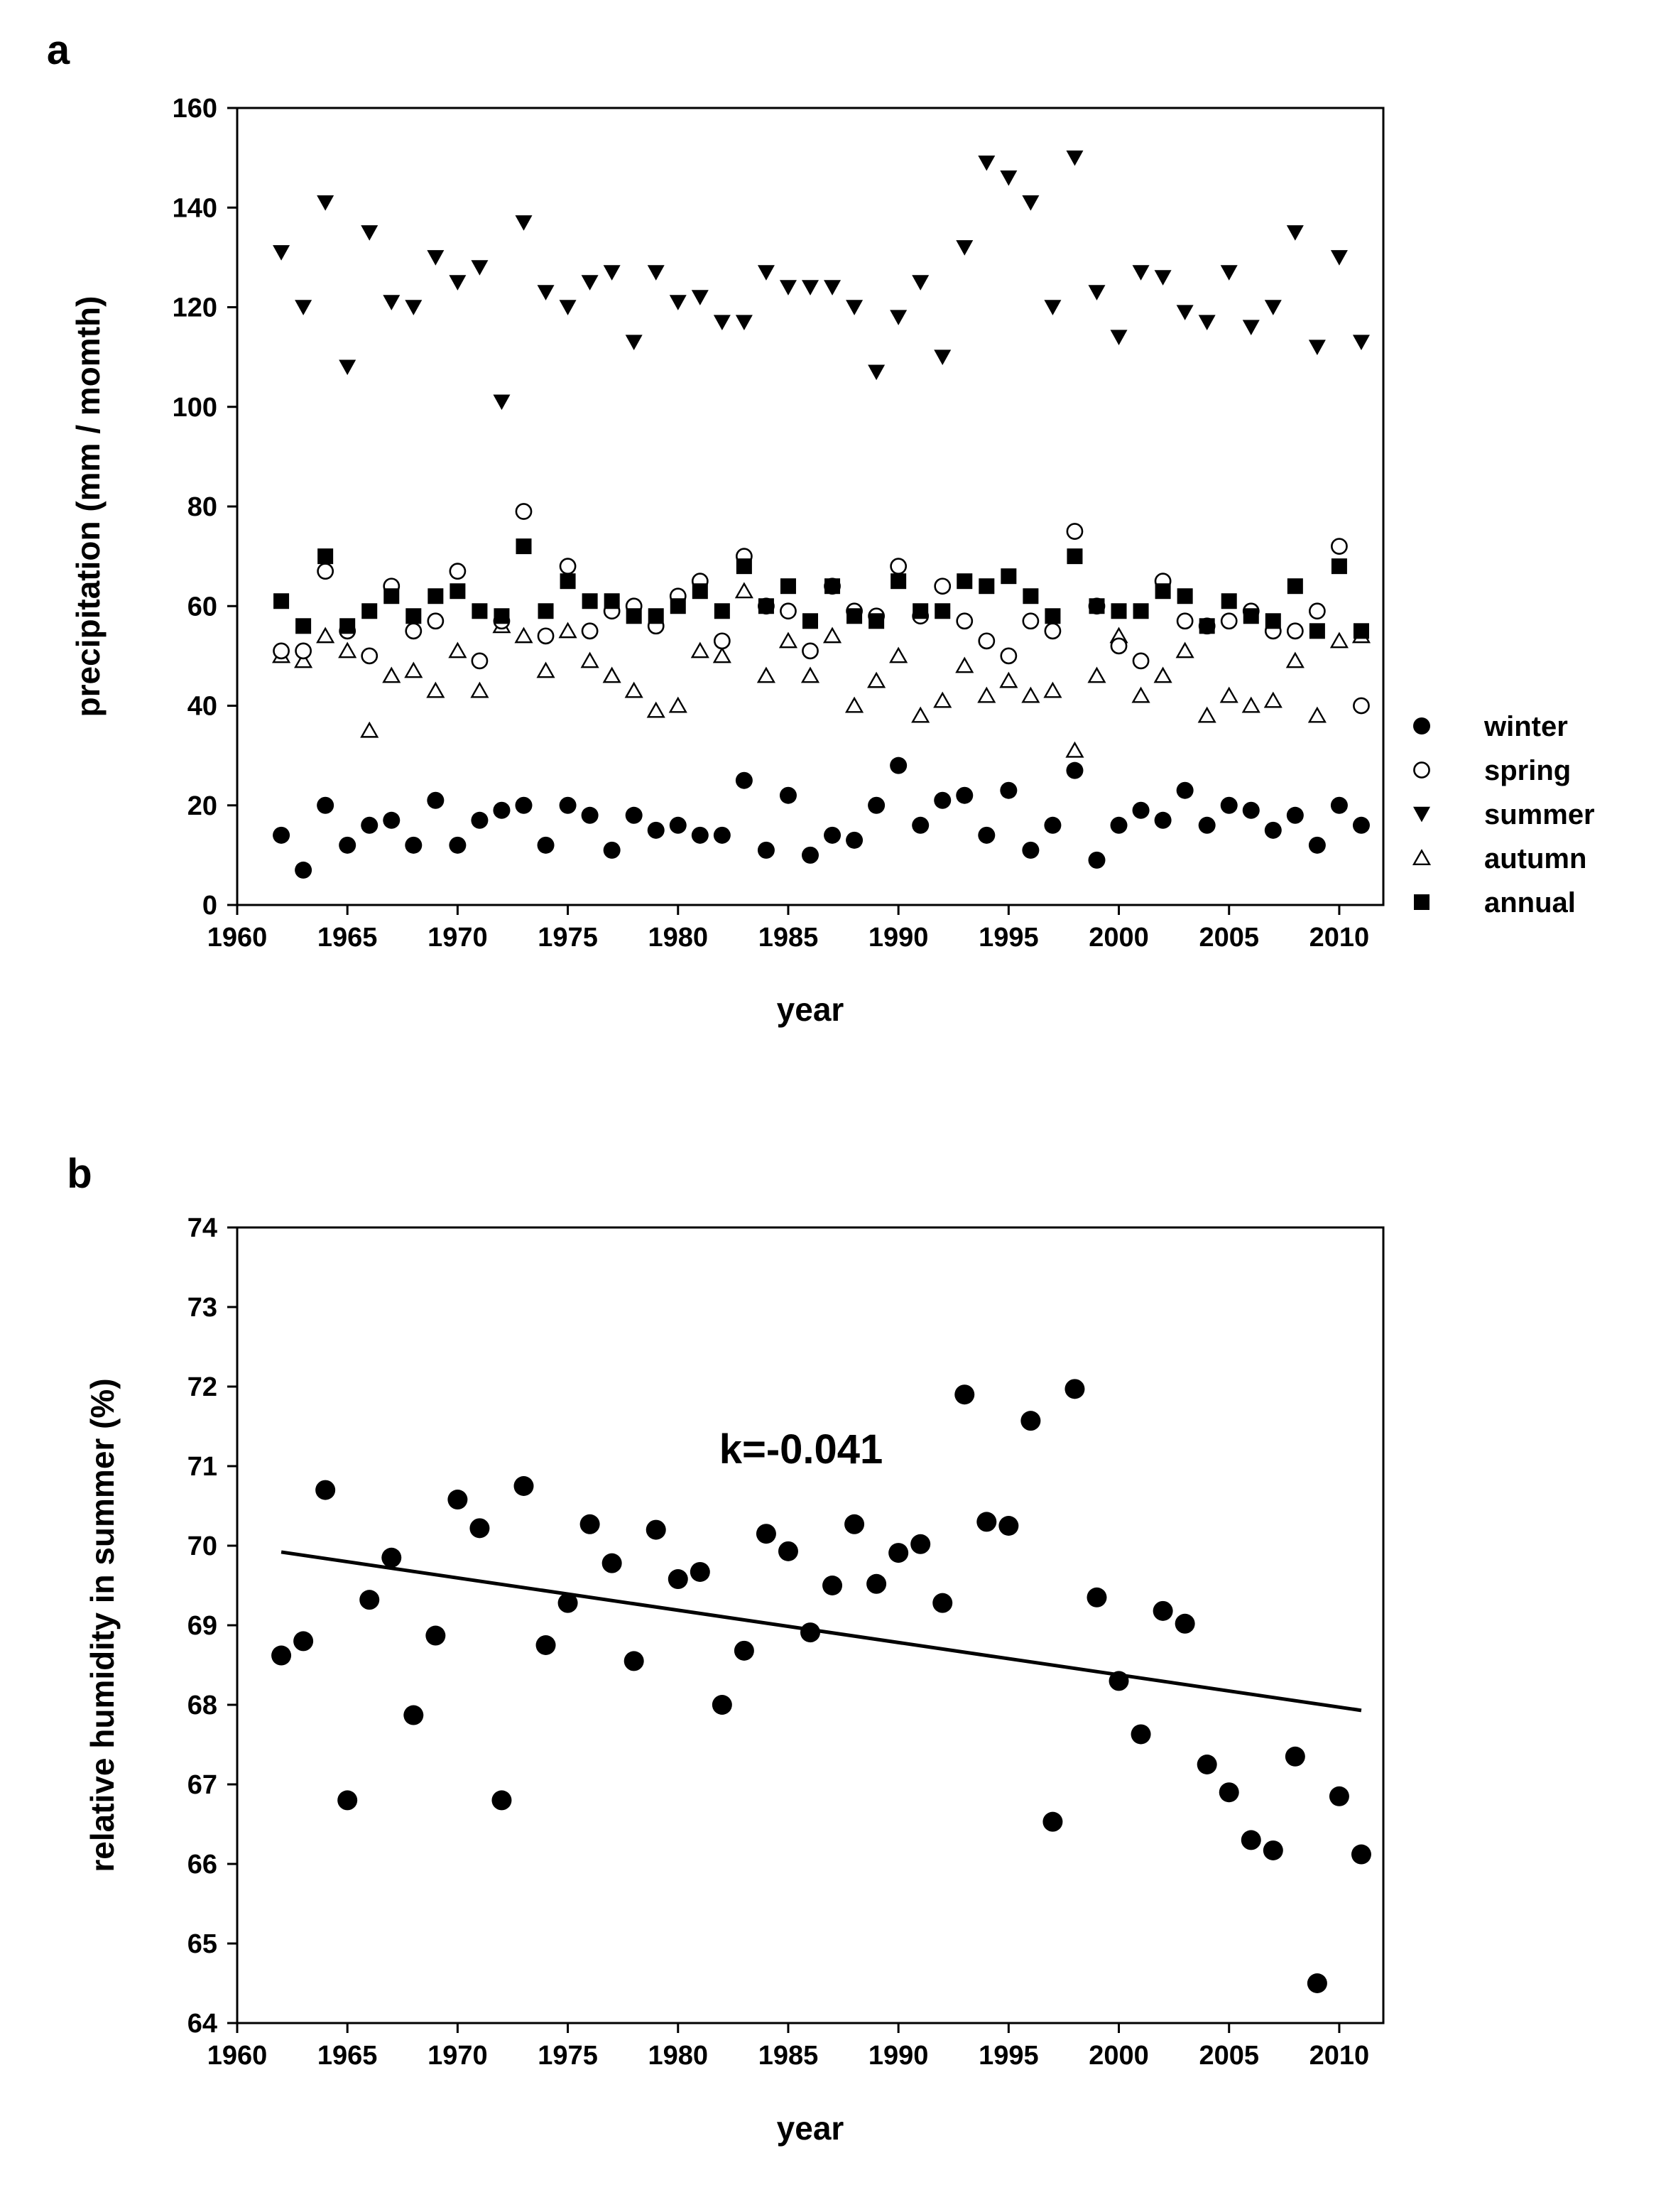 Image resolution: width=1661 pixels, height=2212 pixels. What do you see at coordinates (202, 1705) in the screenshot?
I see `y-tick-label: 68` at bounding box center [202, 1705].